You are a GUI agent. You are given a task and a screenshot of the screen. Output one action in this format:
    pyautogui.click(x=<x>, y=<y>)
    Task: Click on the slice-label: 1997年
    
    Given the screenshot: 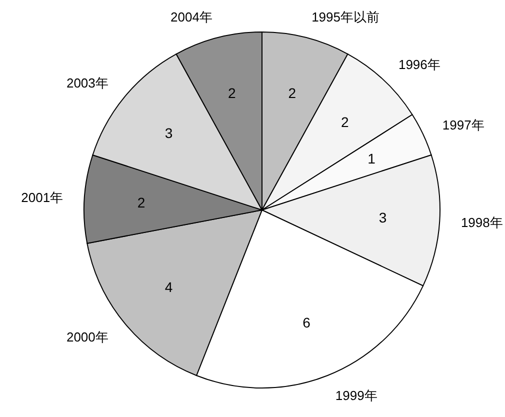 What is the action you would take?
    pyautogui.click(x=463, y=125)
    